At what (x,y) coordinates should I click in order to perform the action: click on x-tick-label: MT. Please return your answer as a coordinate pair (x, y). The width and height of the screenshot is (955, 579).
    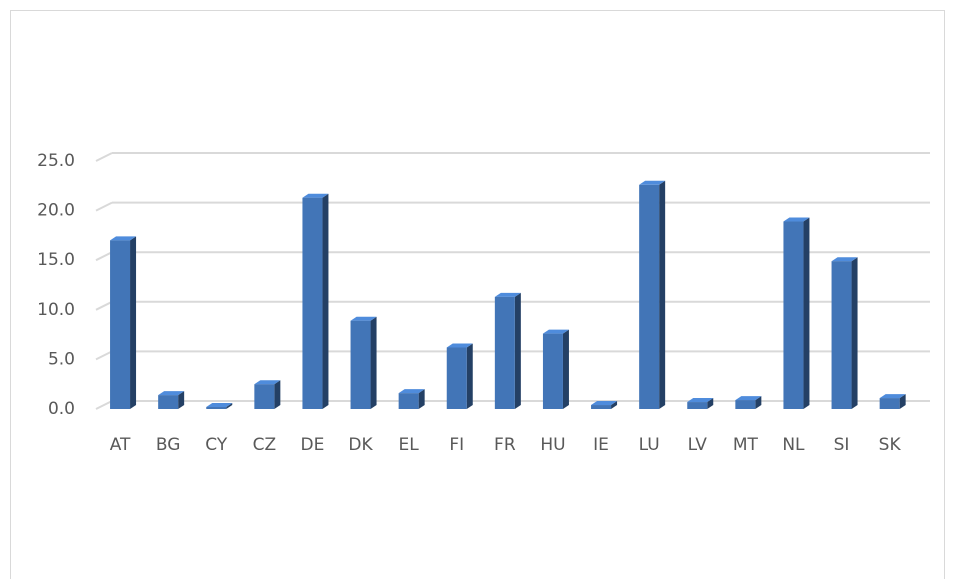
    Looking at the image, I should click on (746, 445).